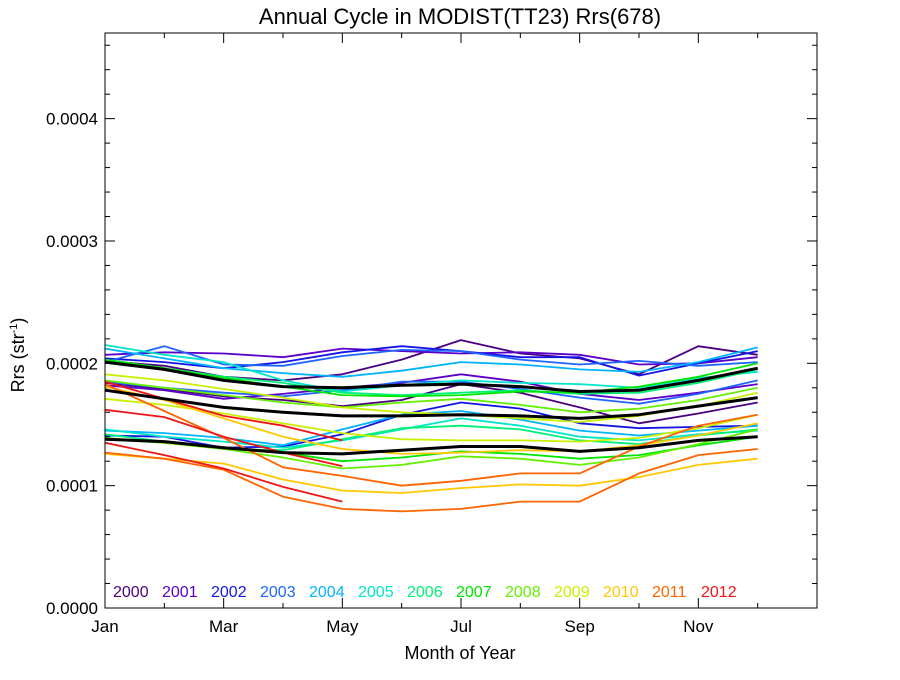 Image resolution: width=900 pixels, height=680 pixels. Describe the element at coordinates (698, 626) in the screenshot. I see `x-tick-label: Nov` at that location.